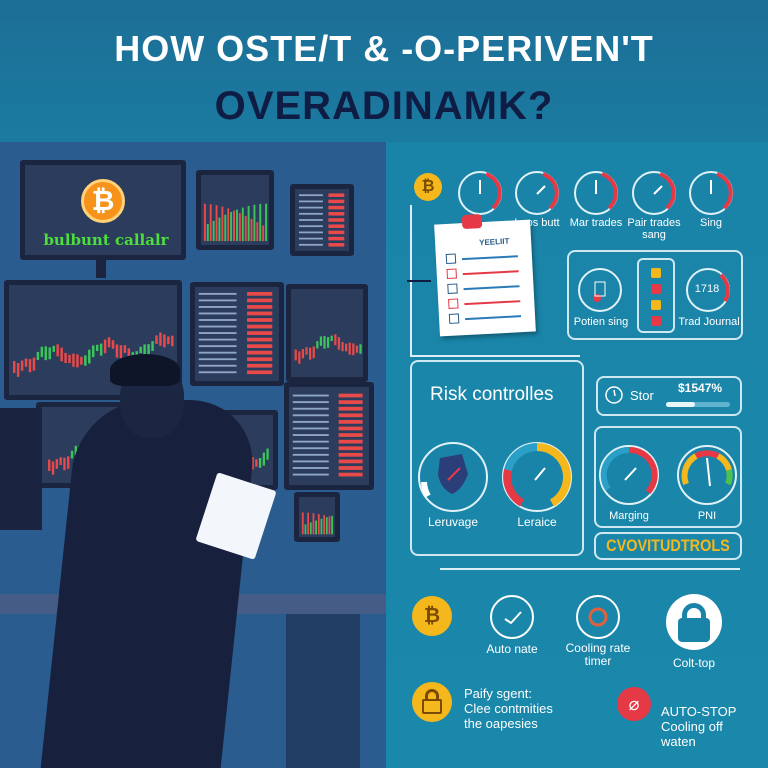 The width and height of the screenshot is (768, 768). I want to click on stop-value: $1547%, so click(700, 388).